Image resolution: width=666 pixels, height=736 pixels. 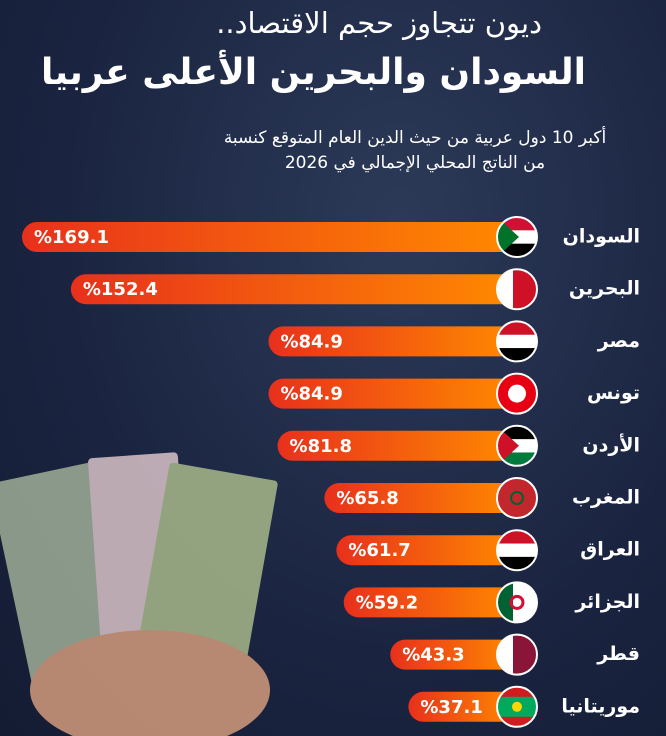 I want to click on value-label: %169.1, so click(x=71, y=237).